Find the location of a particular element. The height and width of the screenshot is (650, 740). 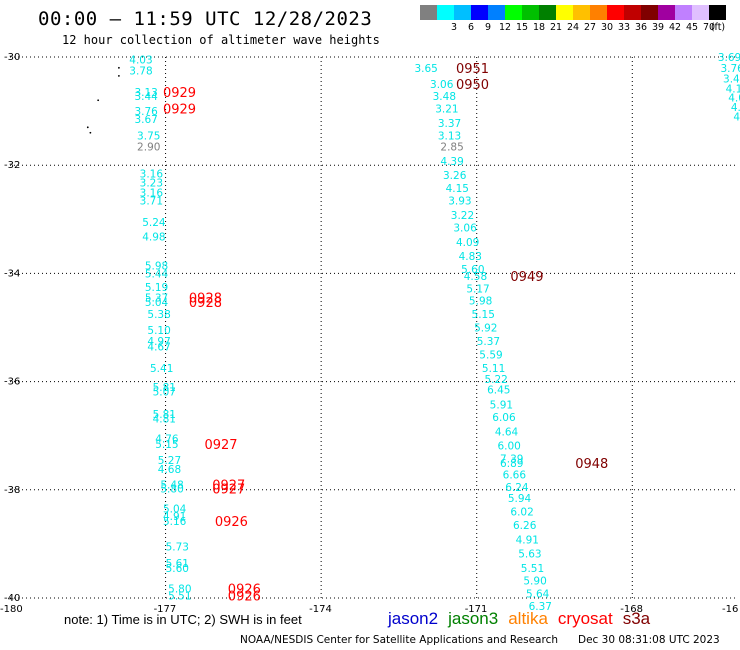

satellite-legend-jason3: jason3 is located at coordinates (473, 618).